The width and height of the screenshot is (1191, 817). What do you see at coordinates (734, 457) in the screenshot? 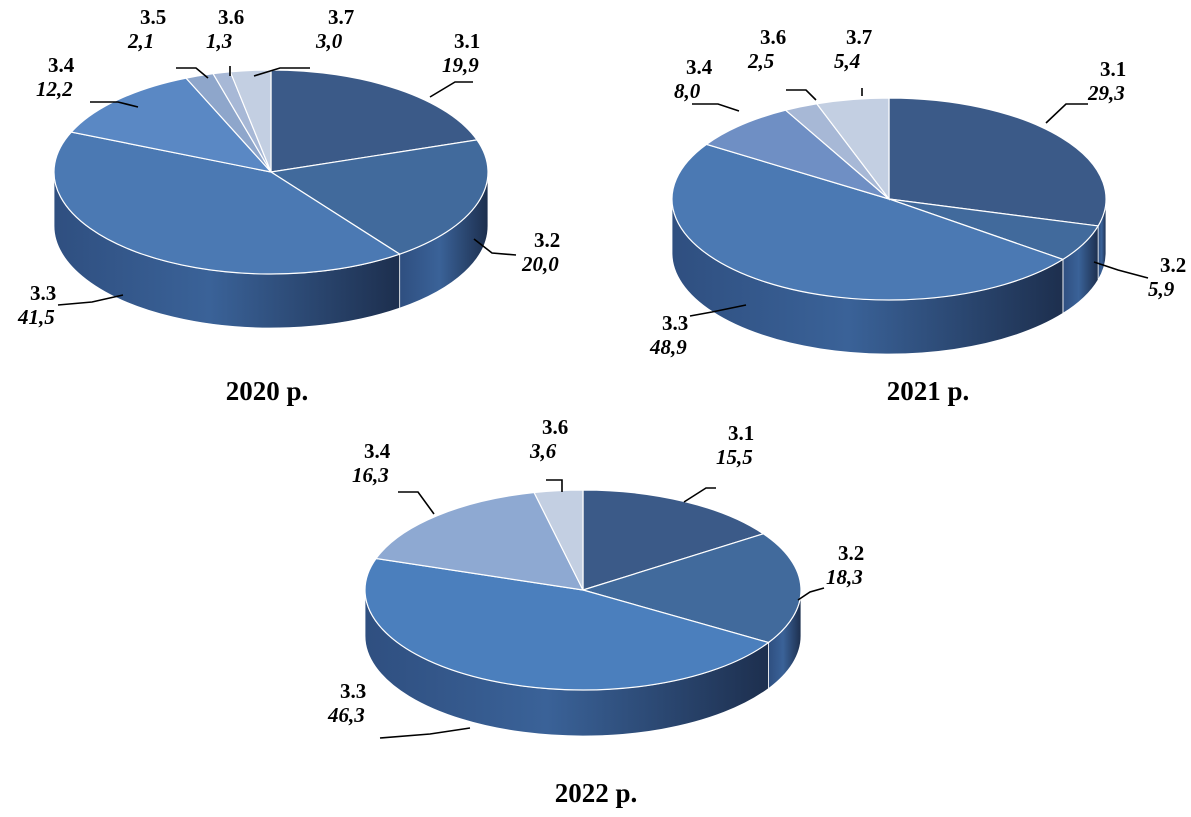
I see `slice-value-3-1: 15,5` at bounding box center [734, 457].